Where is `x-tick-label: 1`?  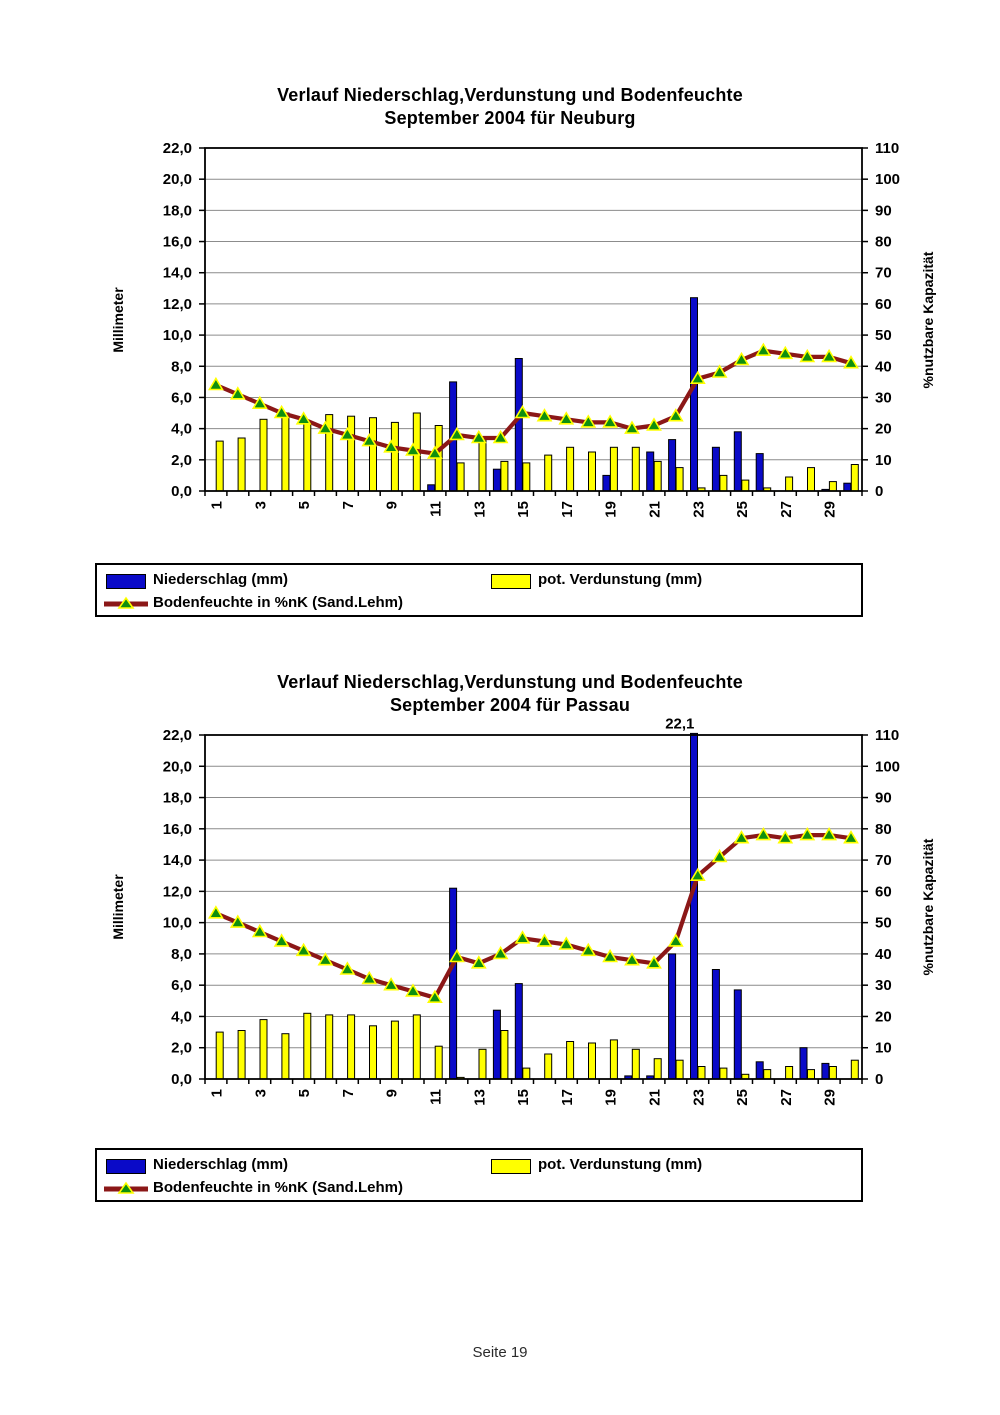 x-tick-label: 1 is located at coordinates (216, 505).